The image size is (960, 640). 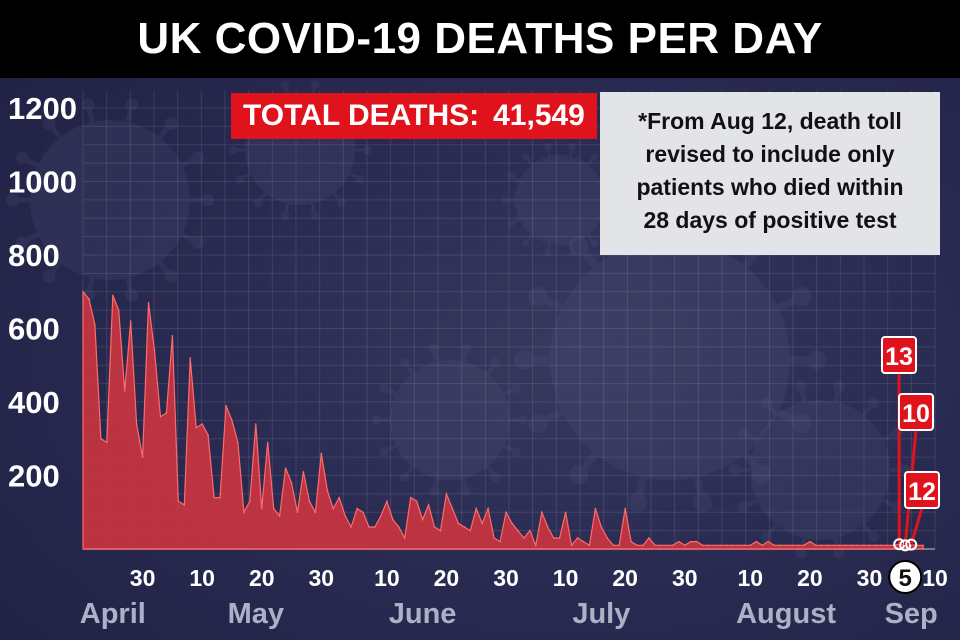 What do you see at coordinates (910, 444) in the screenshot?
I see `callout-layer: 13 10 12` at bounding box center [910, 444].